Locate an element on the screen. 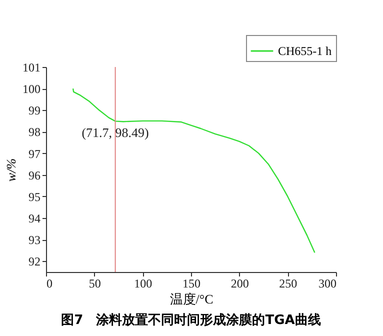  x-tick-label: 50 is located at coordinates (94, 283).